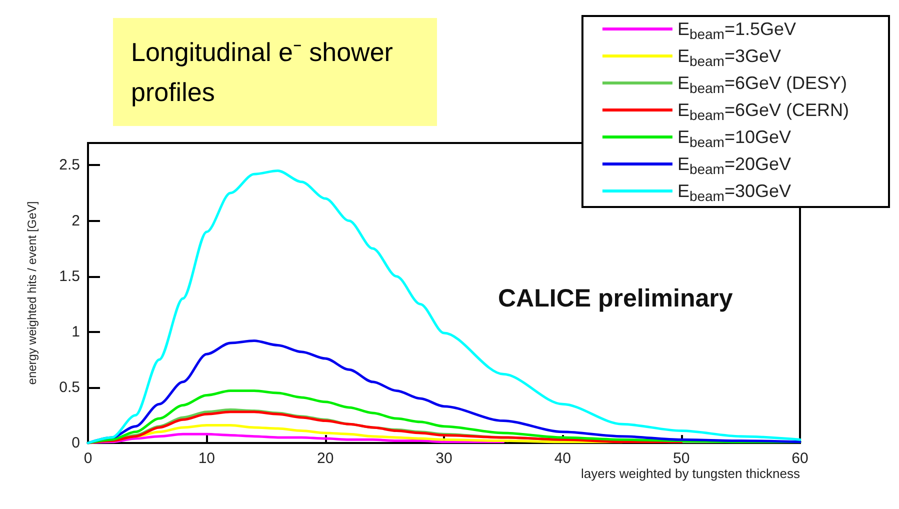  What do you see at coordinates (800, 458) in the screenshot?
I see `x-tick-label: 60` at bounding box center [800, 458].